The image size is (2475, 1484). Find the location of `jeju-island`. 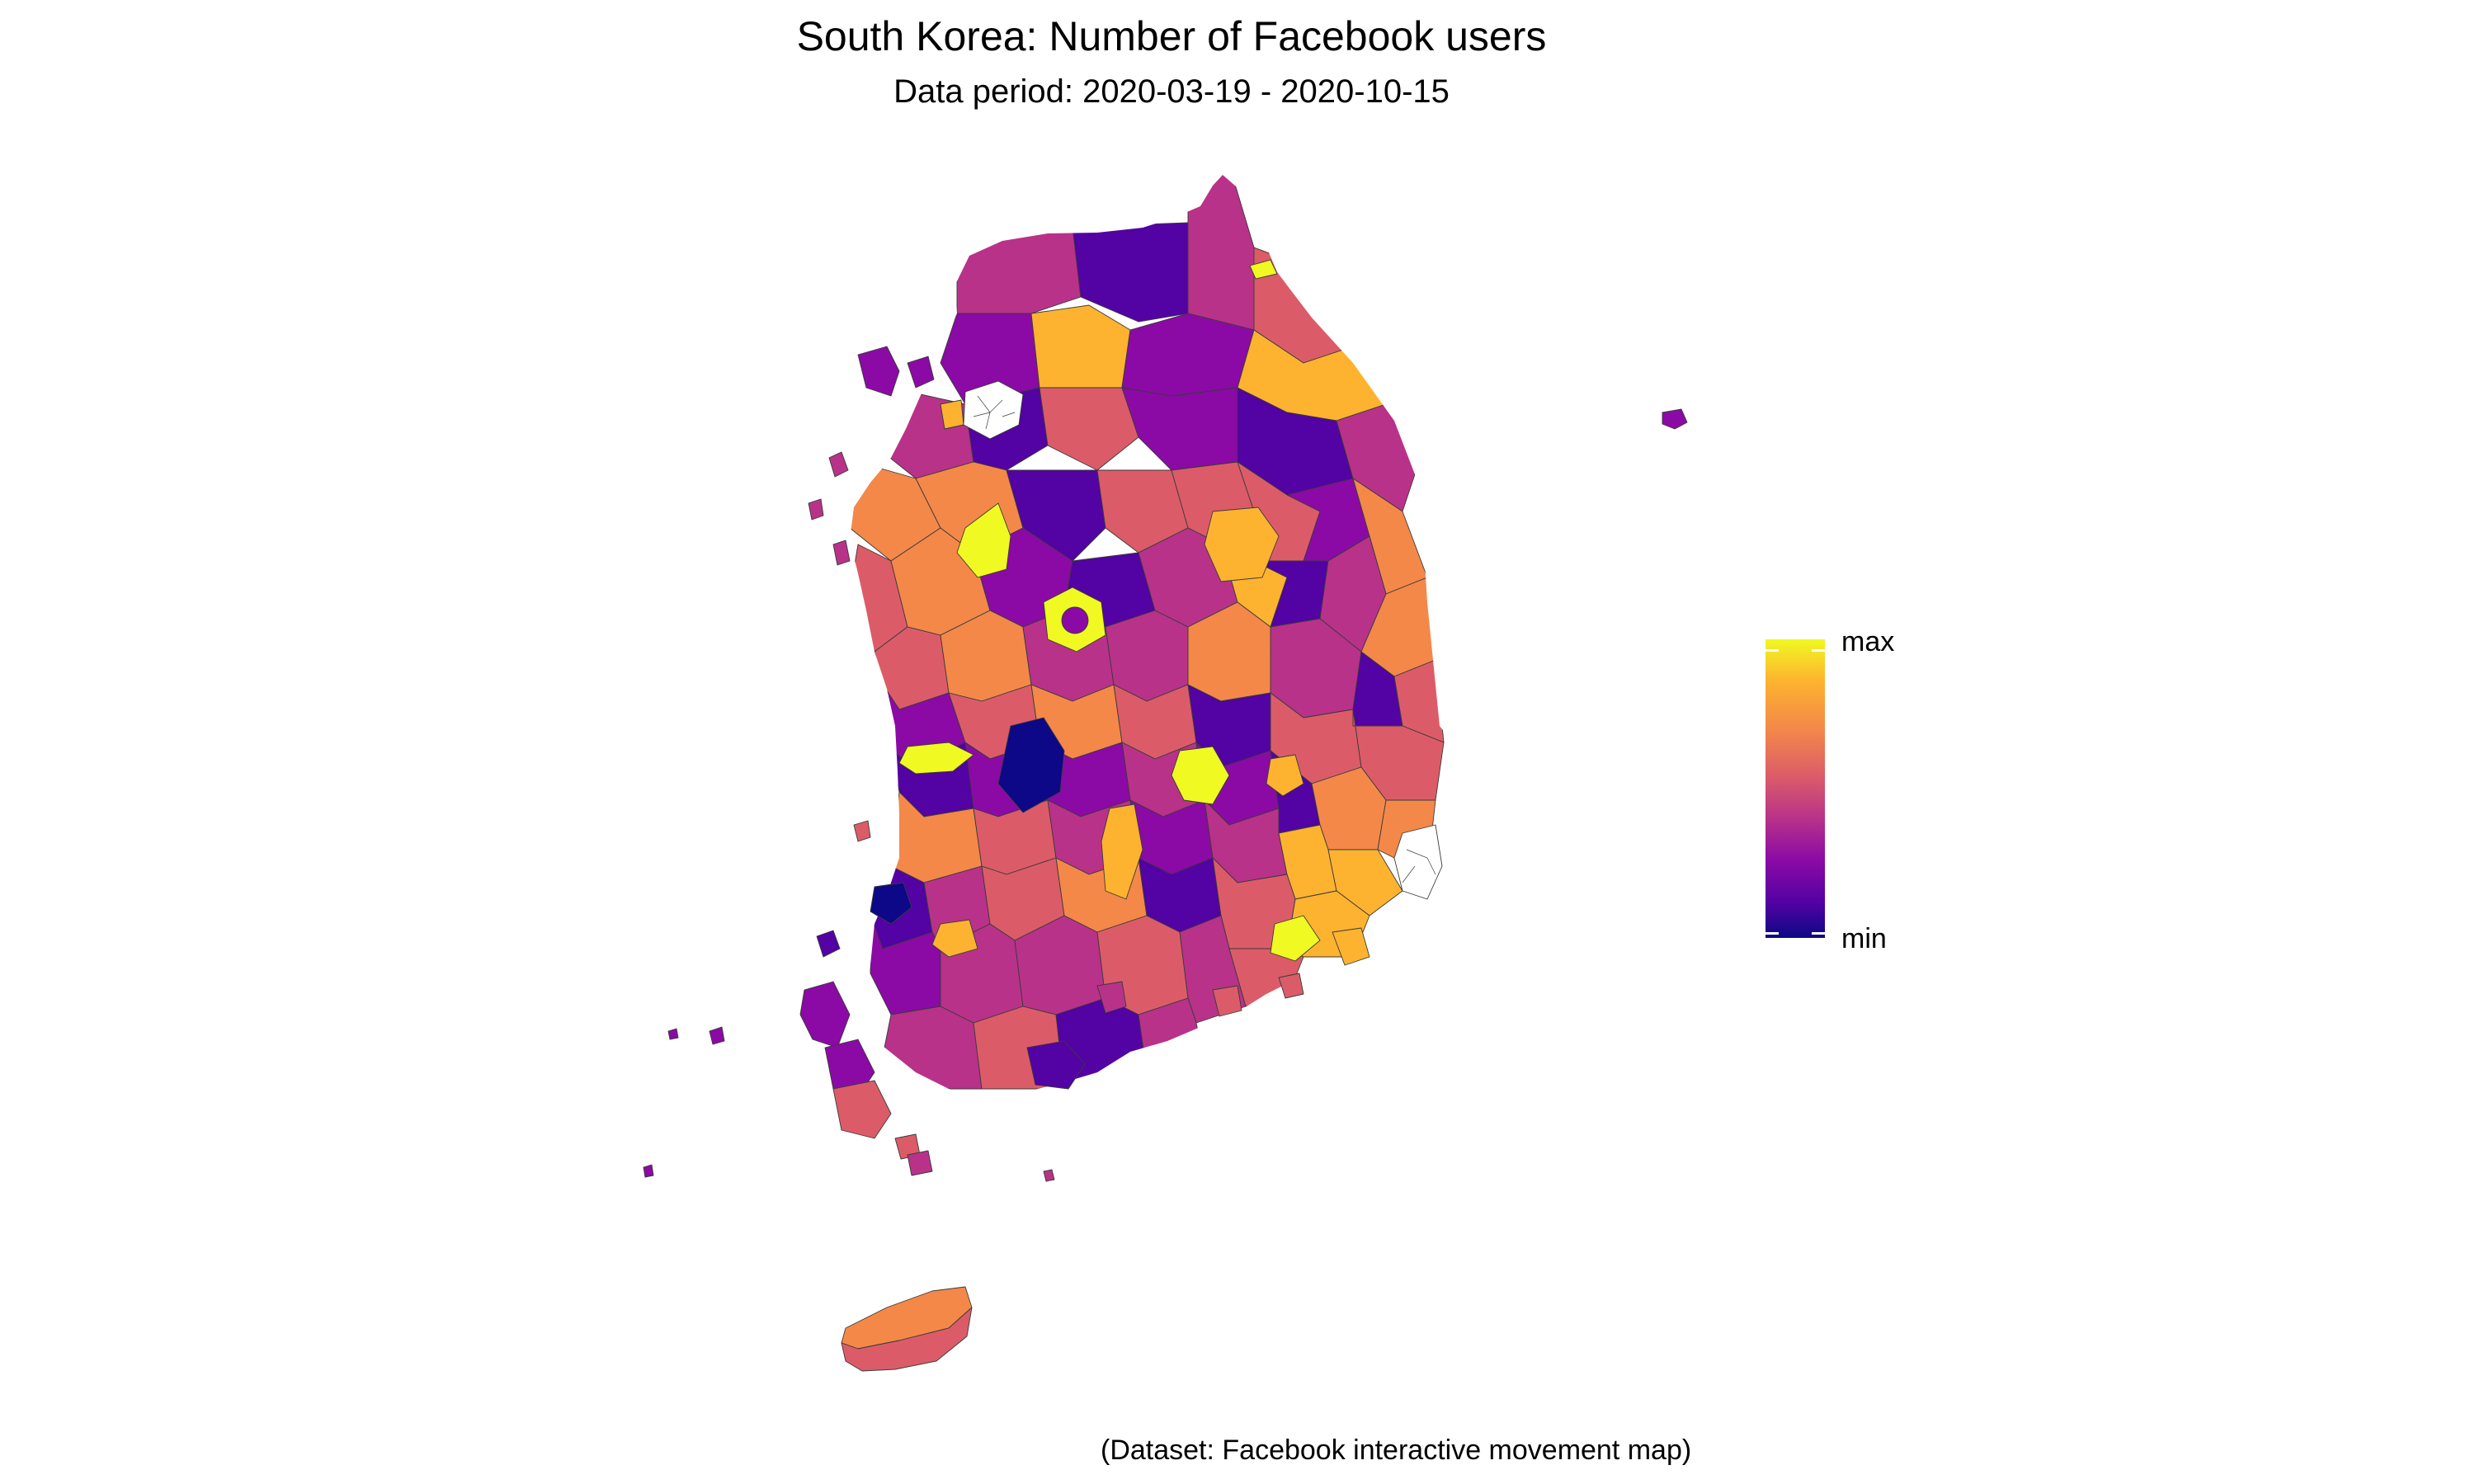

jeju-island is located at coordinates (907, 1329).